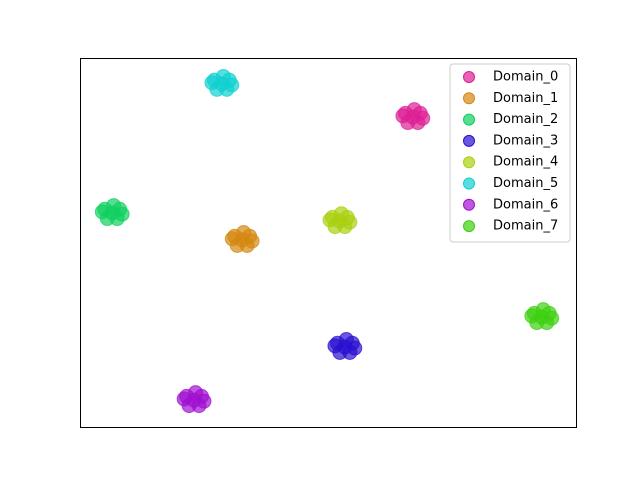 This screenshot has width=640, height=480. I want to click on legend-label: Domain_6, so click(525, 204).